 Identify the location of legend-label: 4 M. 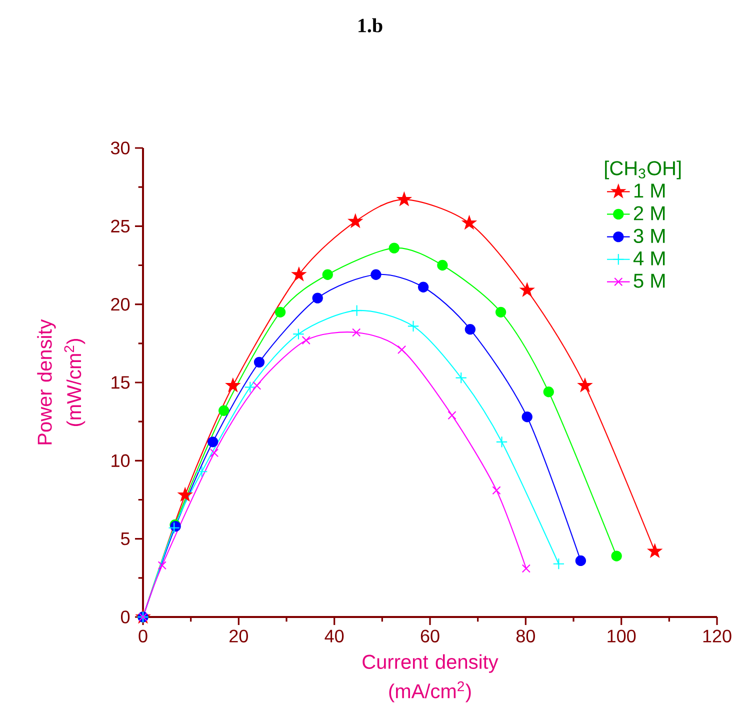
(649, 258).